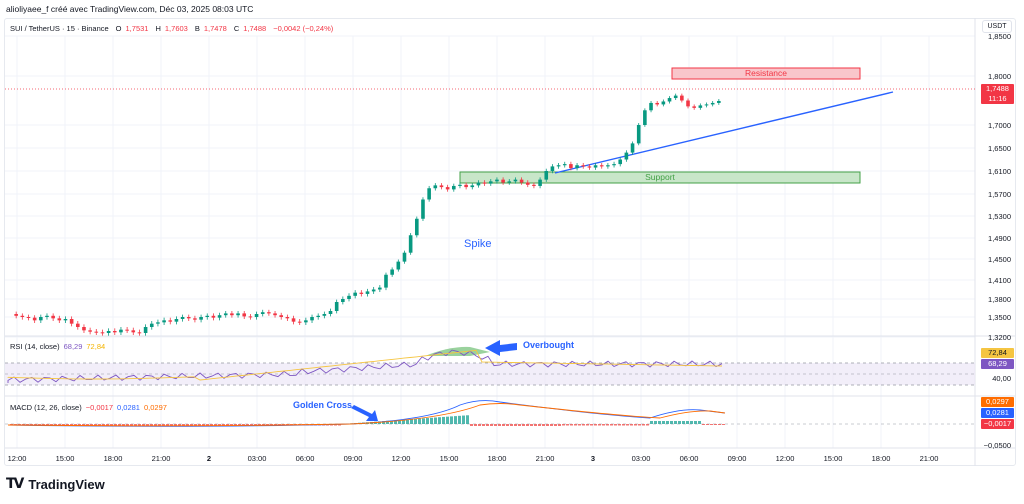  What do you see at coordinates (660, 177) in the screenshot?
I see `support-label: Support` at bounding box center [660, 177].